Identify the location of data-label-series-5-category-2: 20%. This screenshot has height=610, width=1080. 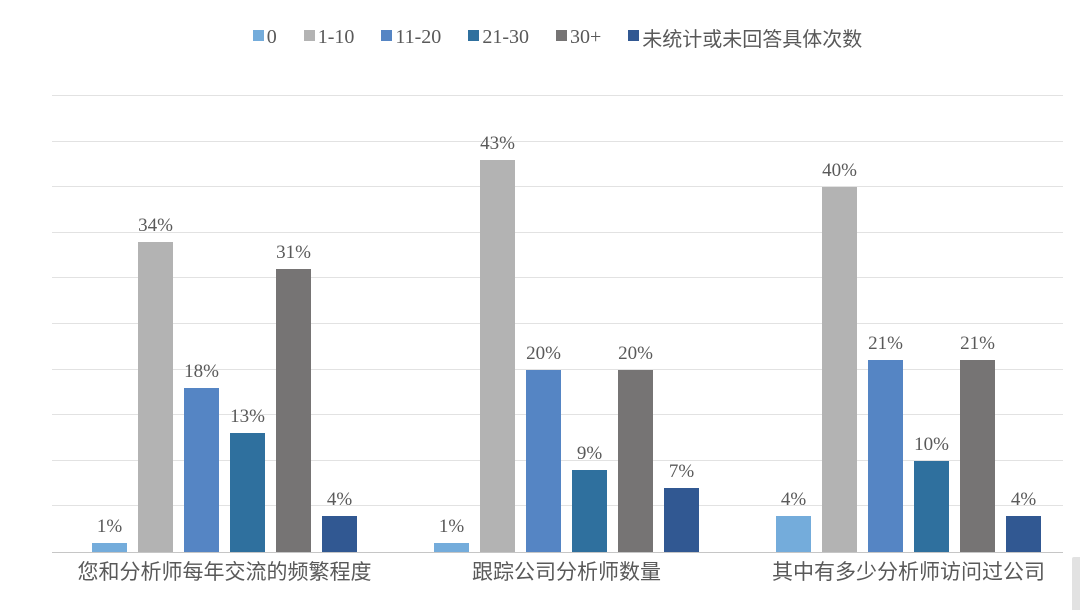
(635, 353).